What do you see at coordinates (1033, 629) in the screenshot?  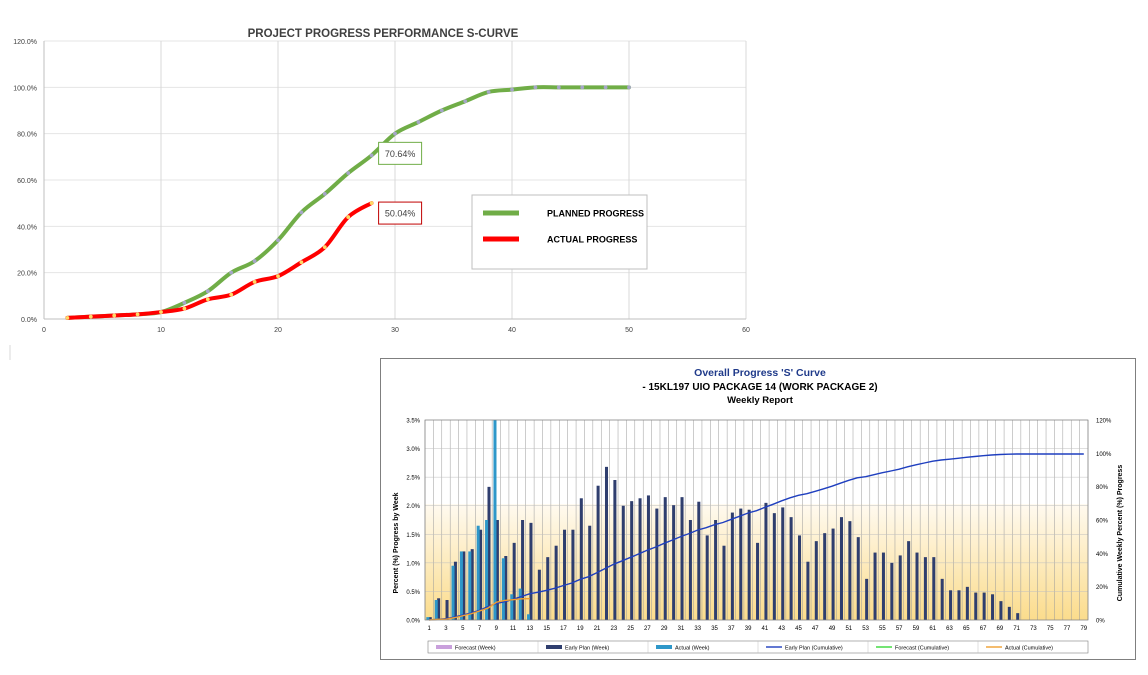 I see `chart2-x-tick-label: 73` at bounding box center [1033, 629].